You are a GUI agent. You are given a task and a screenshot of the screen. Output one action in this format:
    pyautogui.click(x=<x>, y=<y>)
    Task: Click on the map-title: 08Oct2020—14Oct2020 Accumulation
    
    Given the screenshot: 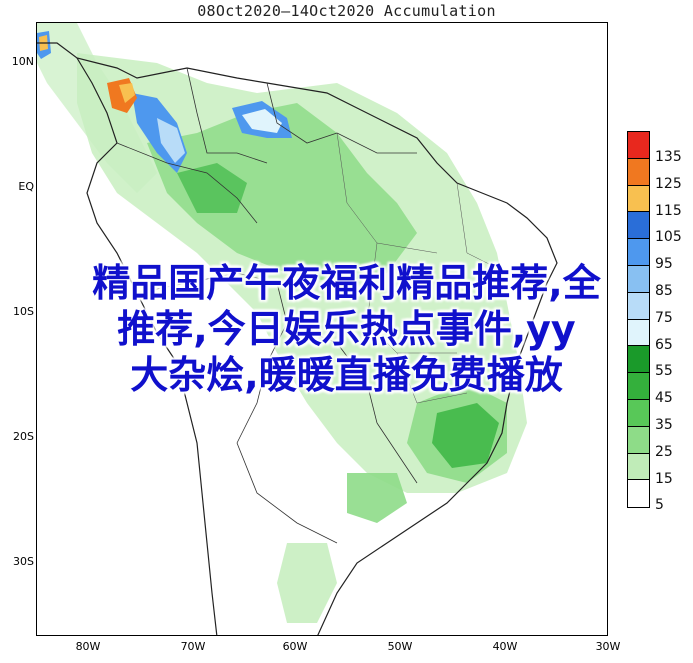 What is the action you would take?
    pyautogui.click(x=346, y=11)
    